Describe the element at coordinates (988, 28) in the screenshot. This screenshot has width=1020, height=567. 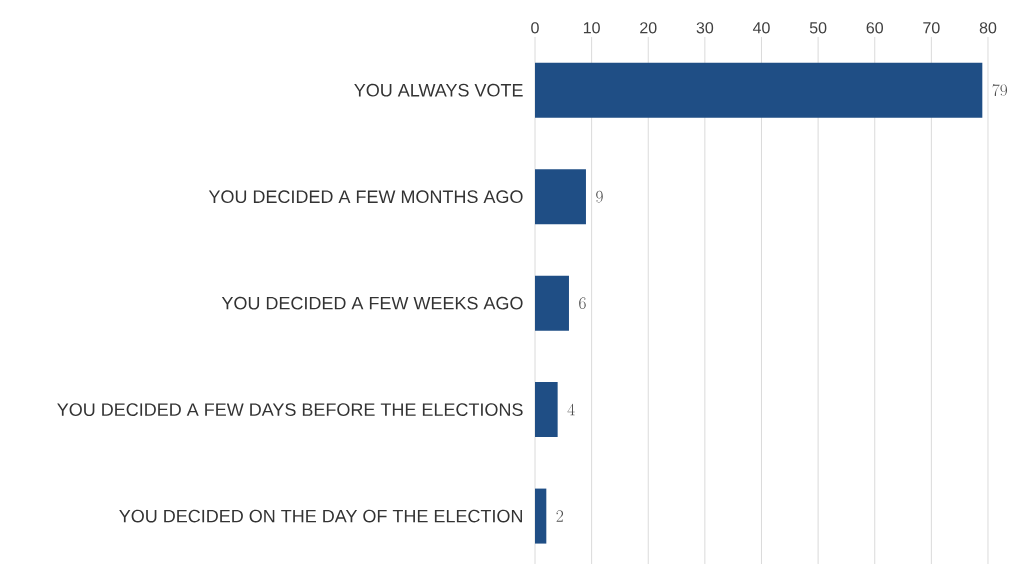
I see `x-tick-label: 80` at that location.